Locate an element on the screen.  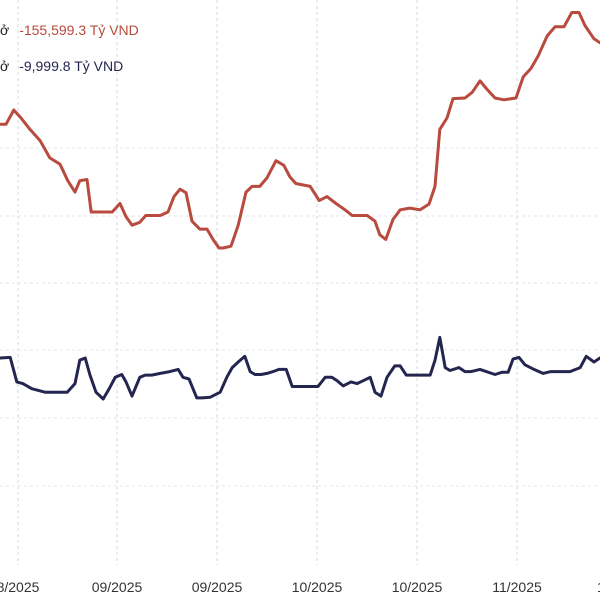
x-tick-label-3: 10/2025 is located at coordinates (317, 587).